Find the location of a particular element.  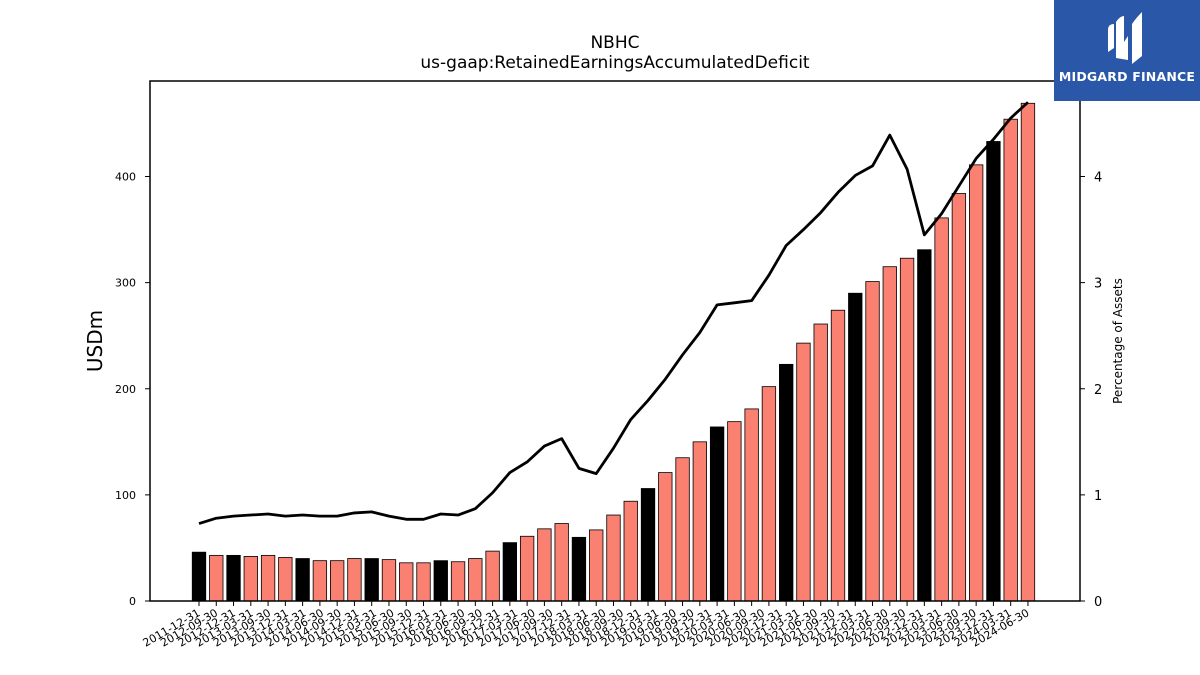

y2-tick-label: 3 is located at coordinates (1098, 284).